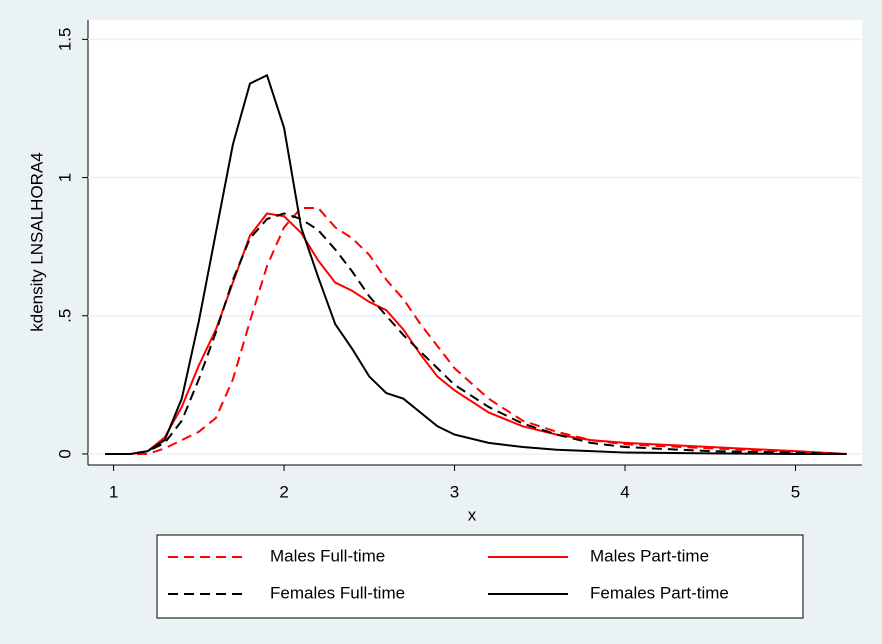 The height and width of the screenshot is (644, 882). Describe the element at coordinates (337, 592) in the screenshot. I see `legend-label: Females Full-time` at that location.